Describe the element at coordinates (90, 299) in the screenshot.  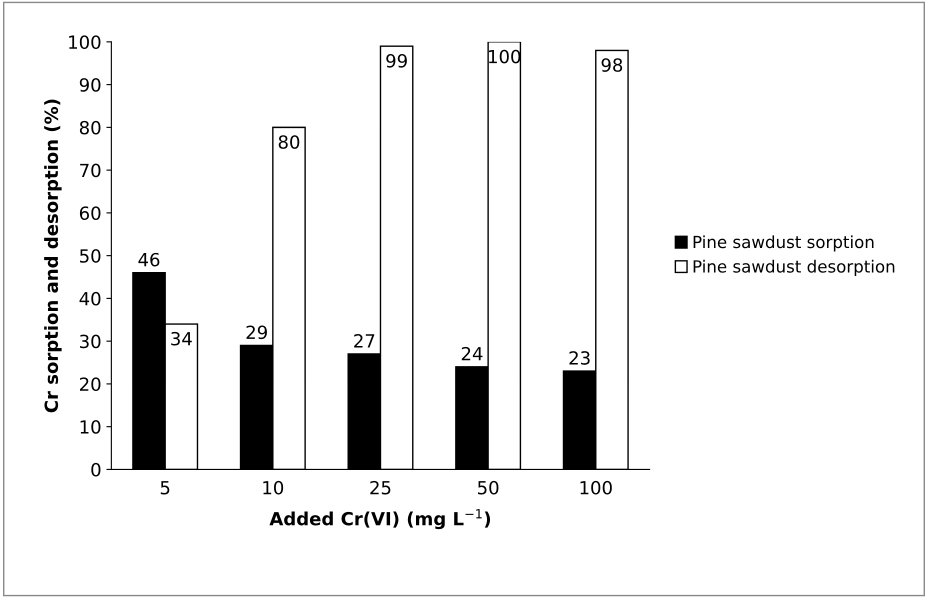
I see `y-tick-label: 40` at that location.